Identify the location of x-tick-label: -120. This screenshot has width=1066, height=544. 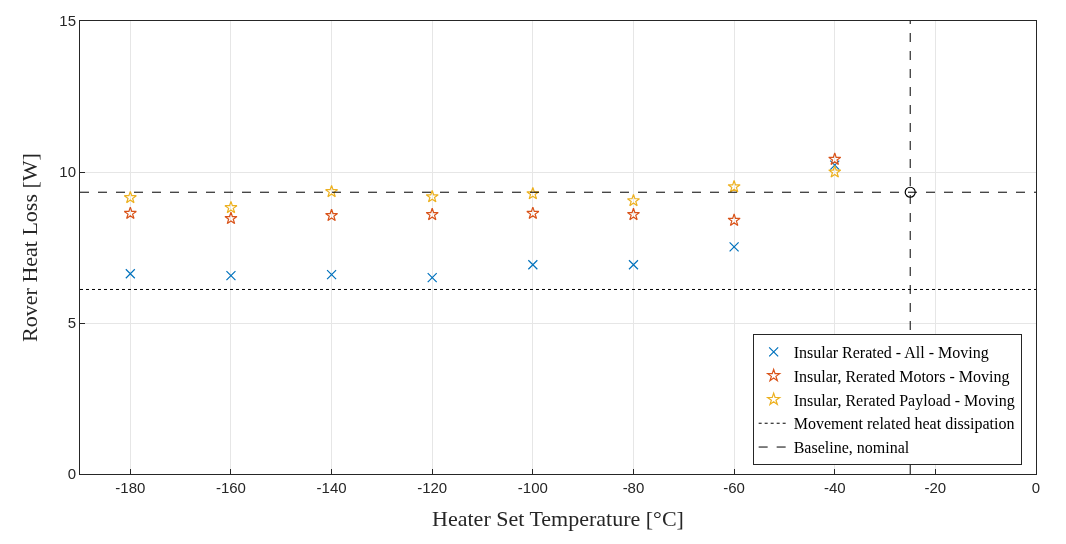
(432, 487).